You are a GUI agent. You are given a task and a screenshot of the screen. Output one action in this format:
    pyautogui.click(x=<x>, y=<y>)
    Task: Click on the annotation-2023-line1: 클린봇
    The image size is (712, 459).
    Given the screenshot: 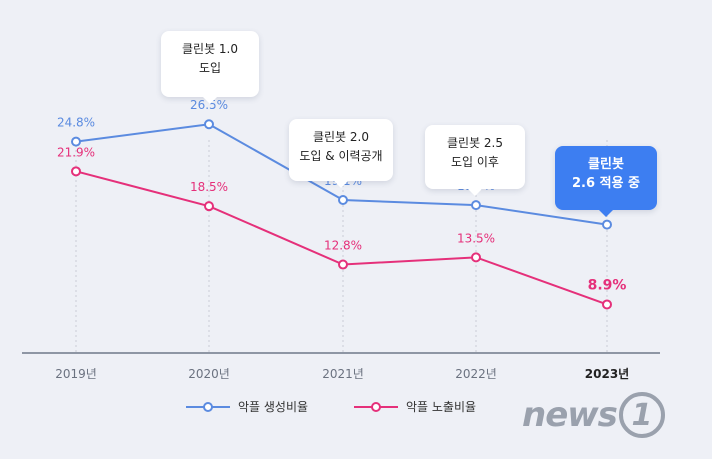 What is the action you would take?
    pyautogui.click(x=606, y=164)
    